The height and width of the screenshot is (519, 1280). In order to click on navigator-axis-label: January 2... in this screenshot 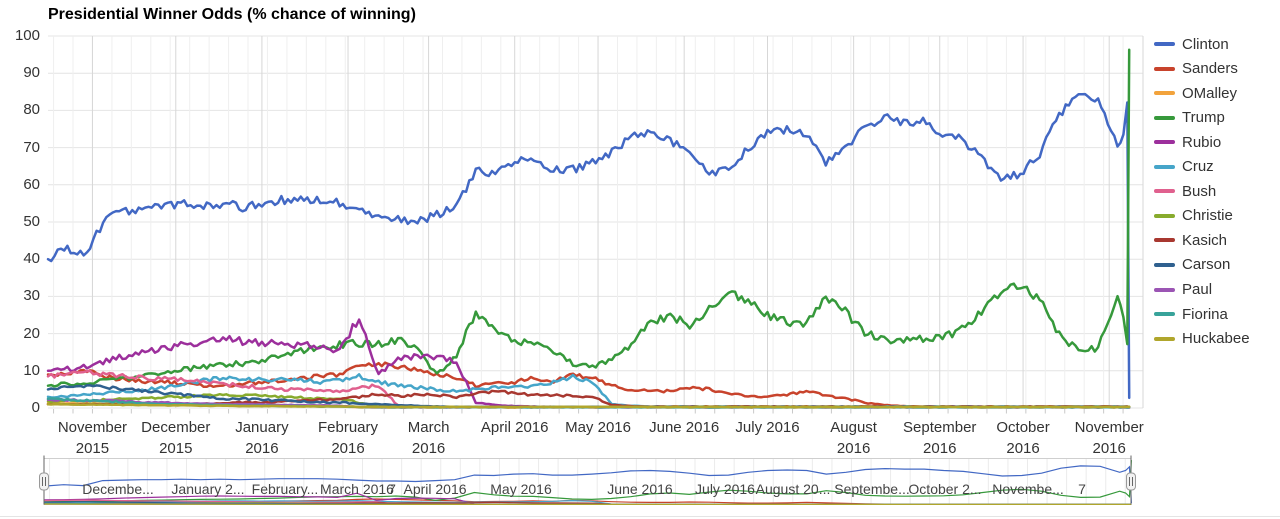, I will do `click(208, 489)`.